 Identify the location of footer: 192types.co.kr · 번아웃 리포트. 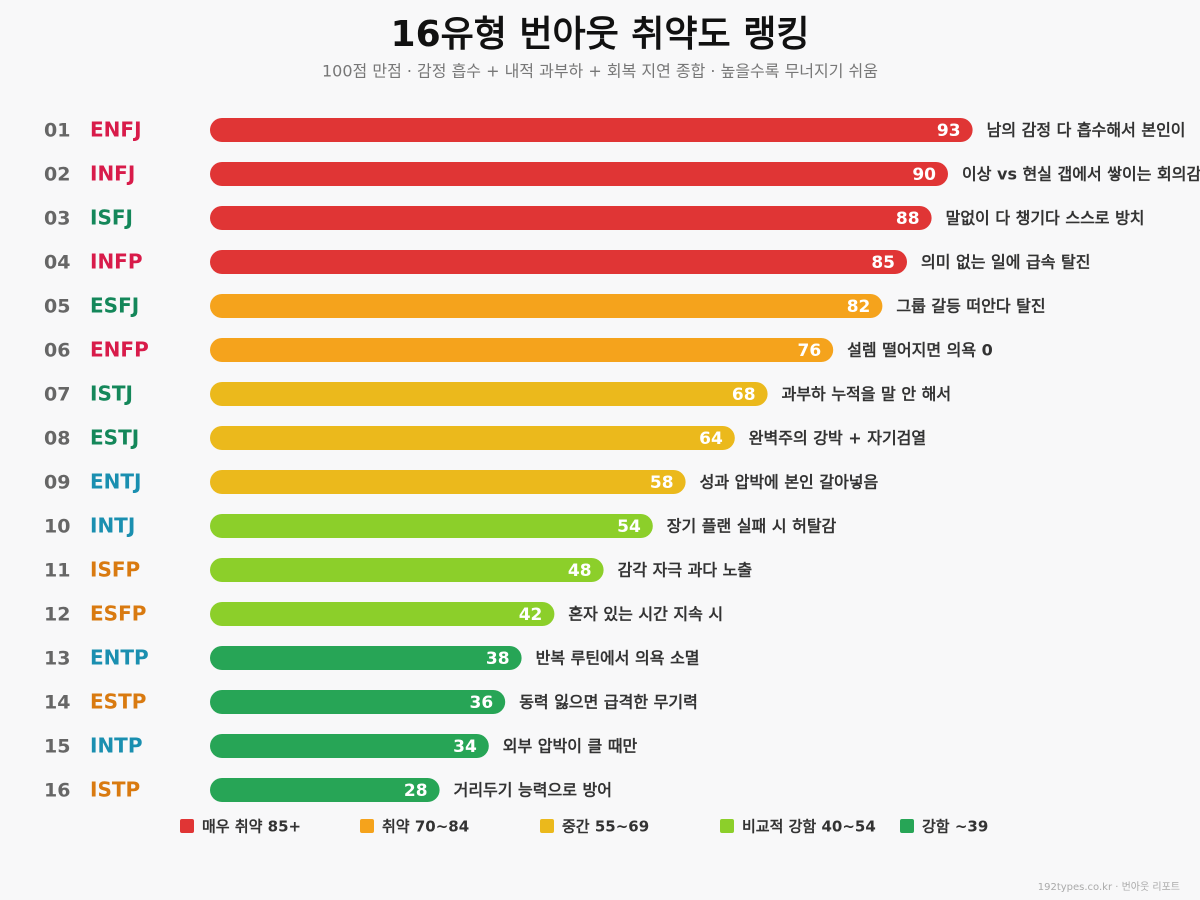
(1109, 887).